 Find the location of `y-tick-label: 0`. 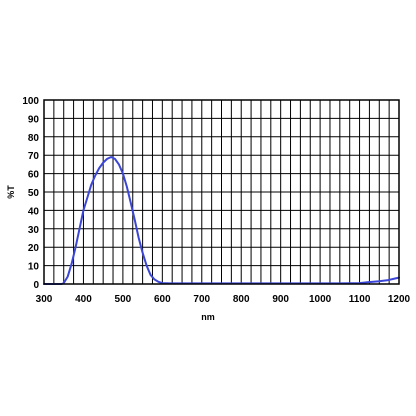

y-tick-label: 0 is located at coordinates (36, 285).